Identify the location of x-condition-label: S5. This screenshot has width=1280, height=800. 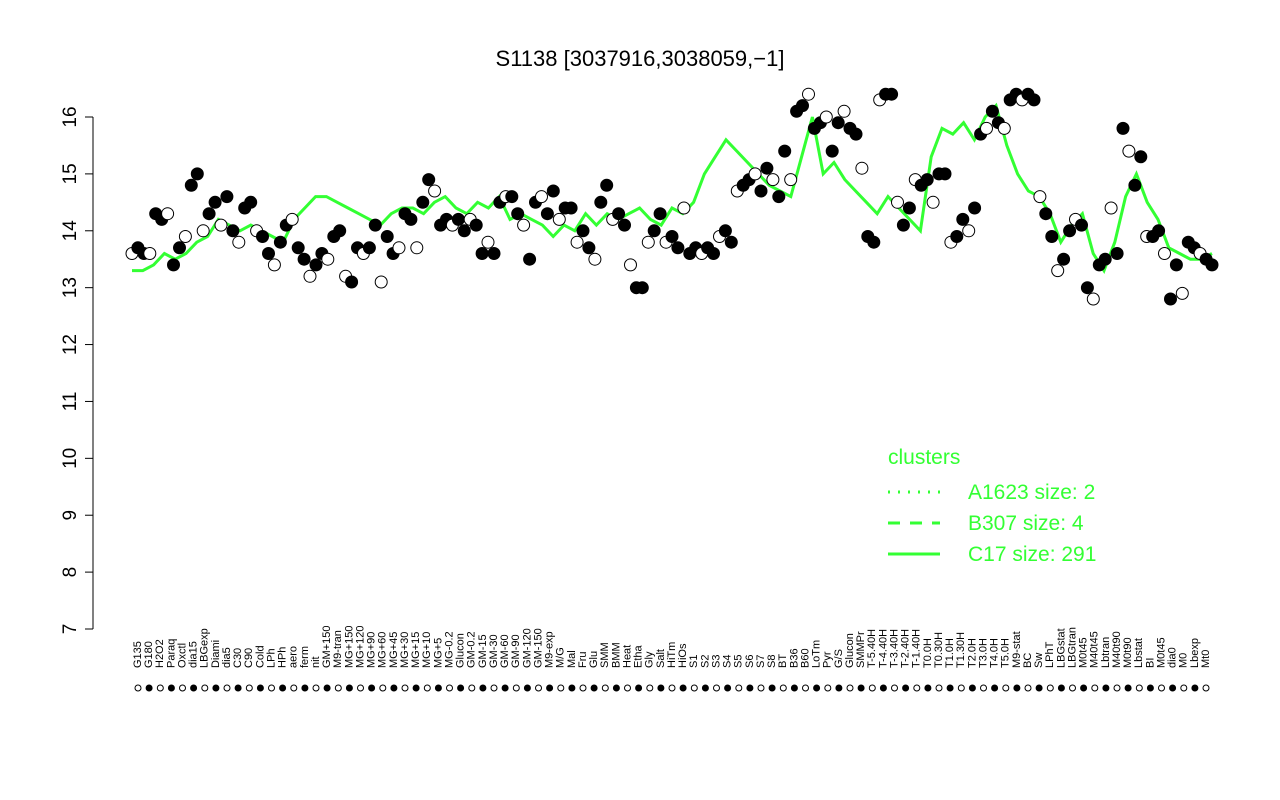
(739, 661).